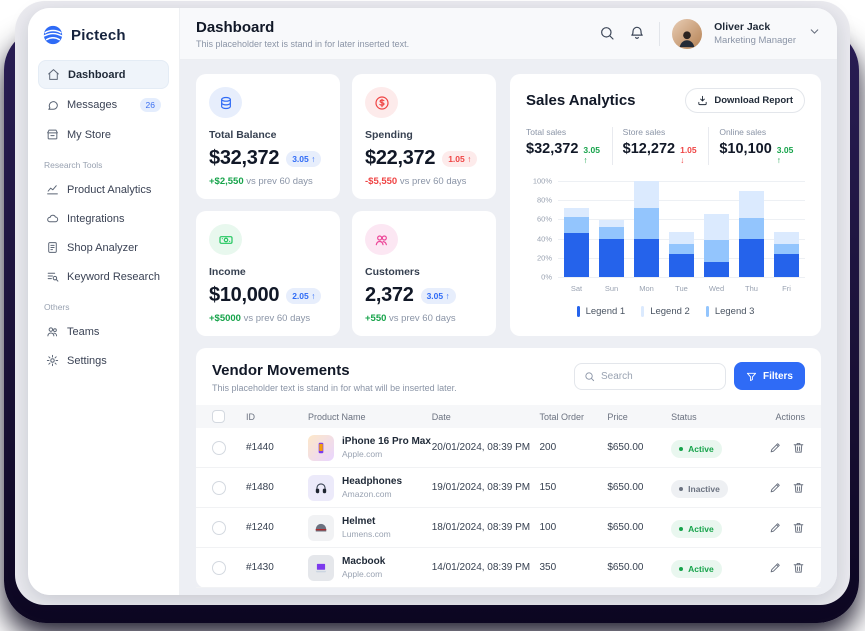 The image size is (865, 631). Describe the element at coordinates (92, 105) in the screenshot. I see `sidebar-item-label: Messages` at that location.